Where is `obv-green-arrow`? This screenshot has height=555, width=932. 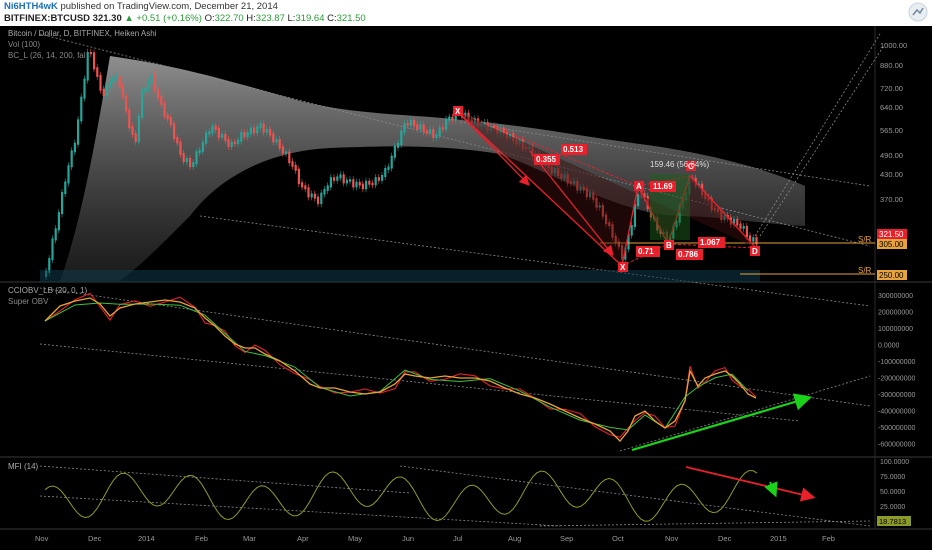 obv-green-arrow is located at coordinates (722, 422).